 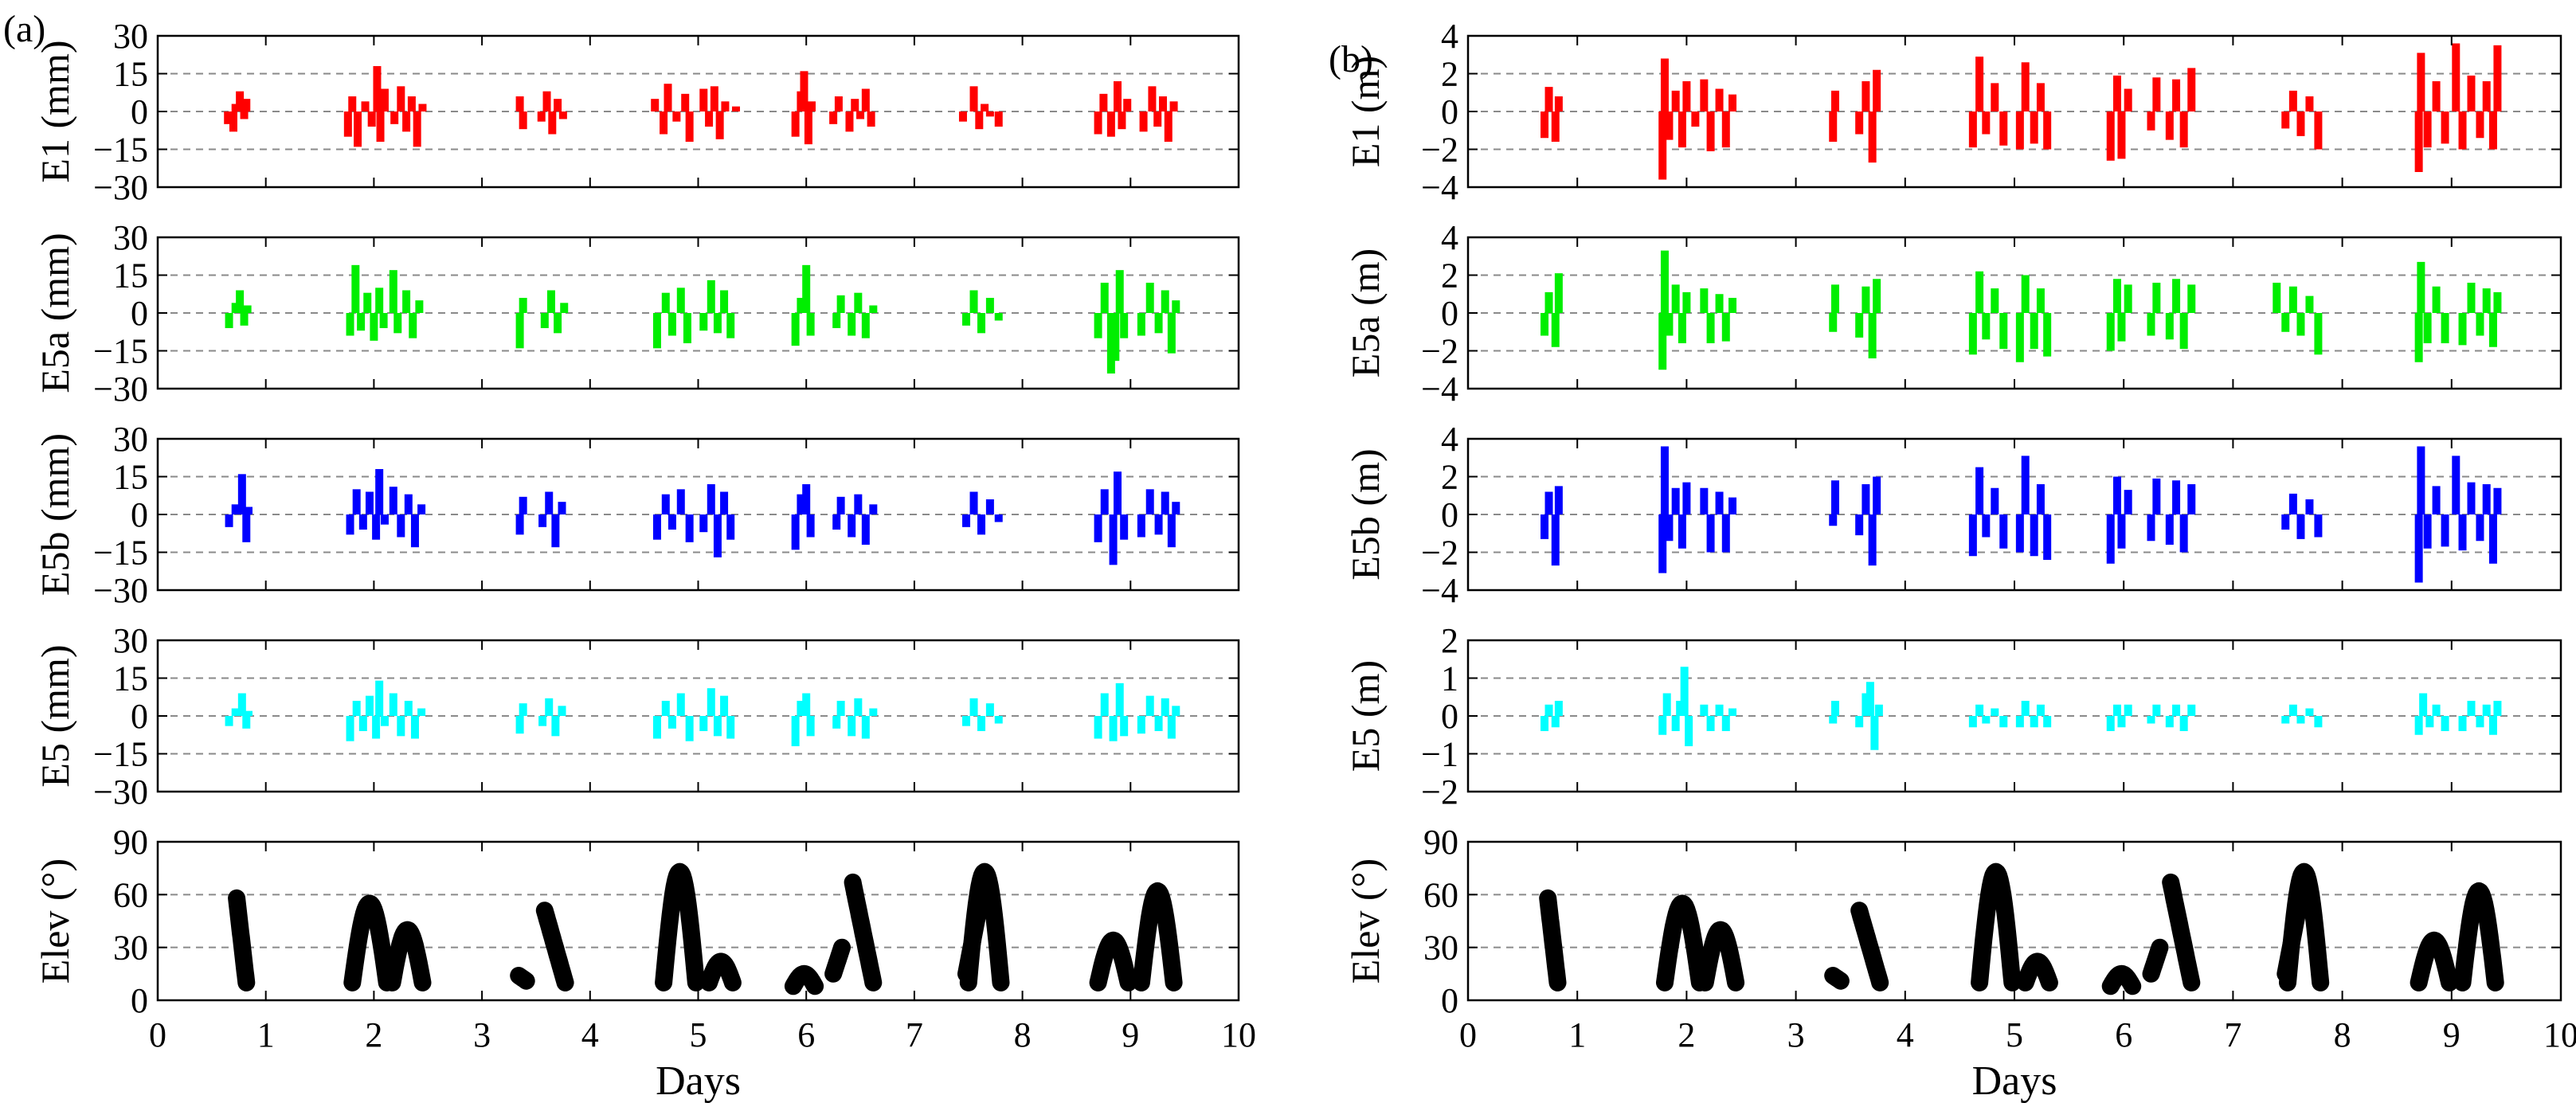 I want to click on series-marks, so click(x=2021, y=112).